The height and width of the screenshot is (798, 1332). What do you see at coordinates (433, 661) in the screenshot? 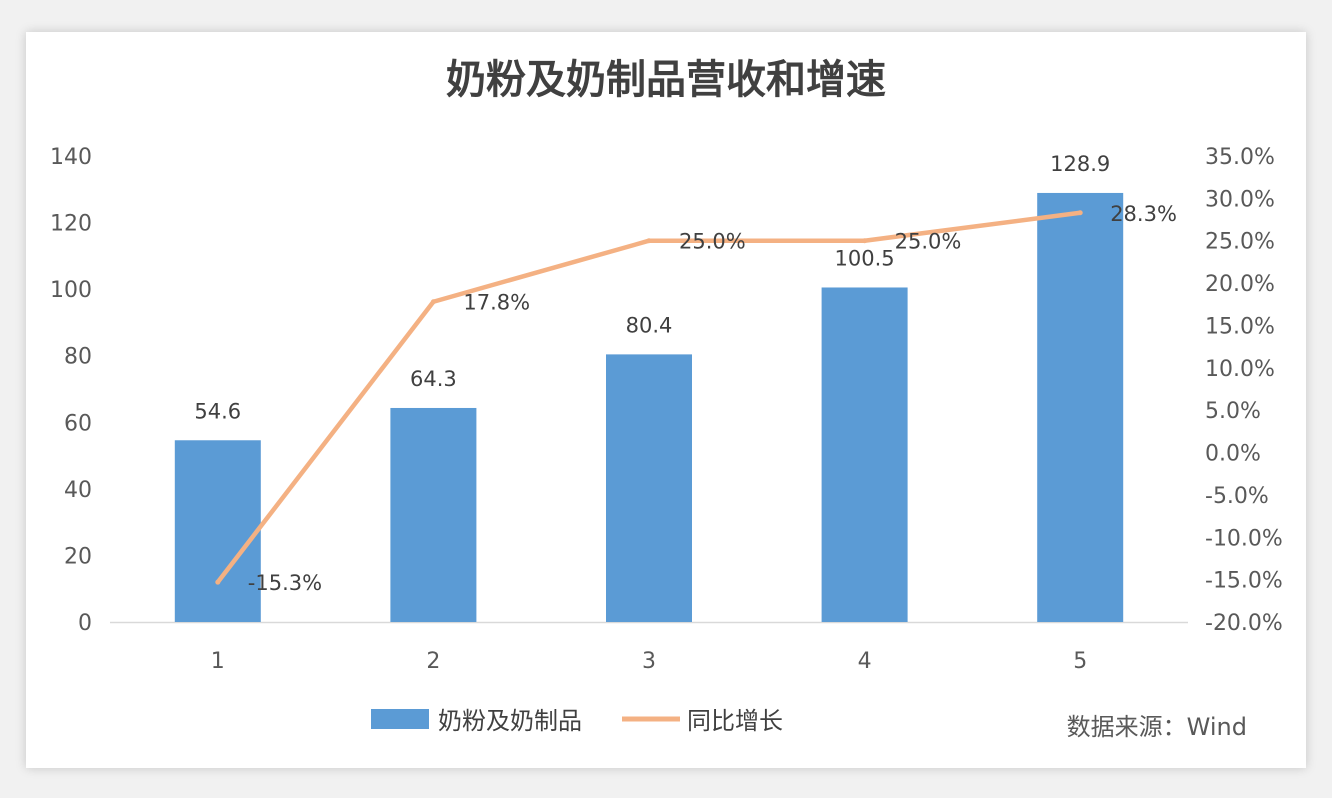
I see `x-tick-label: 2` at bounding box center [433, 661].